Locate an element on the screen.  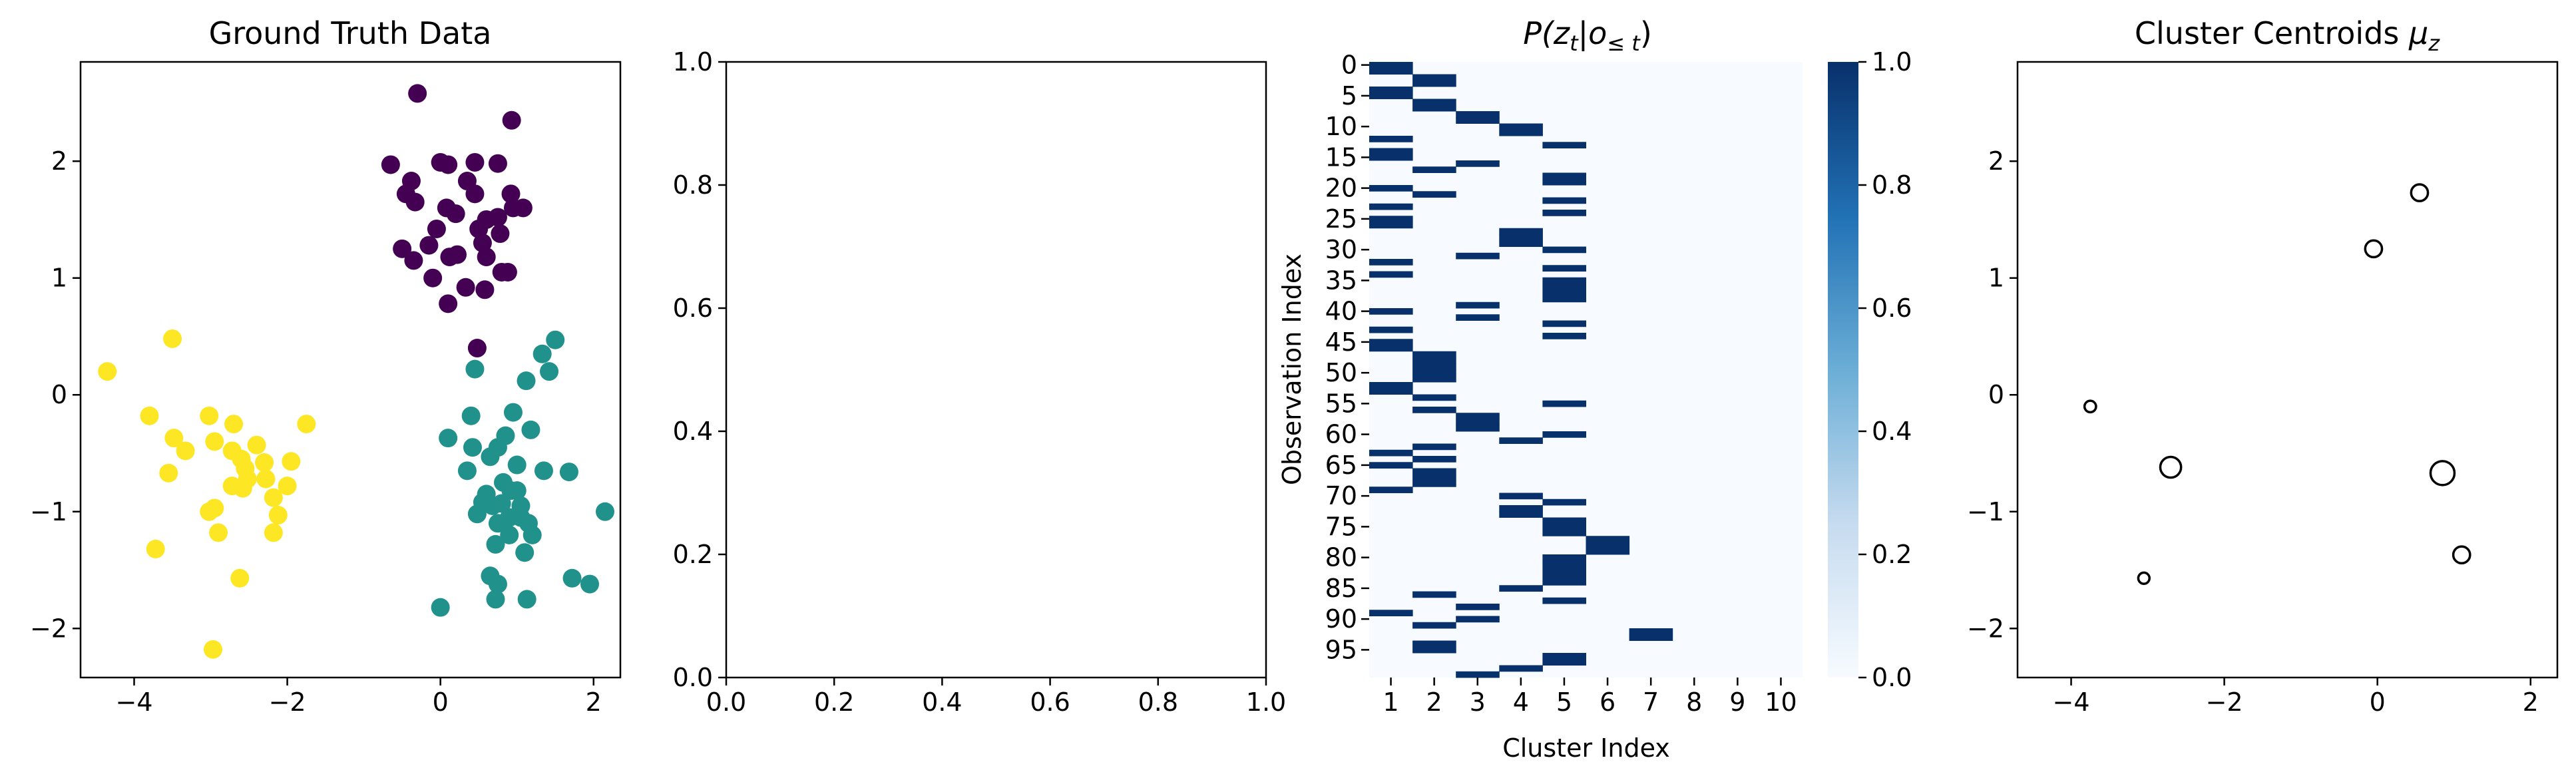
heatmap-ytick-label: 85 is located at coordinates (1341, 588).